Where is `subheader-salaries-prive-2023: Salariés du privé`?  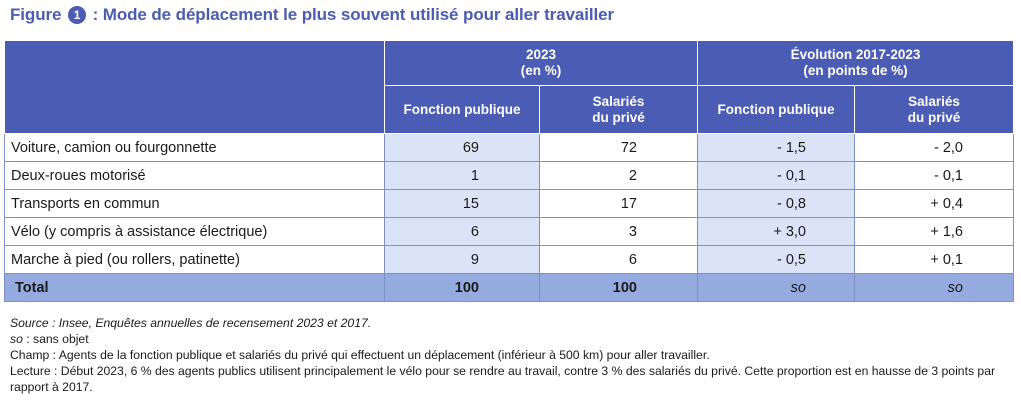
subheader-salaries-prive-2023: Salariés du privé is located at coordinates (618, 109).